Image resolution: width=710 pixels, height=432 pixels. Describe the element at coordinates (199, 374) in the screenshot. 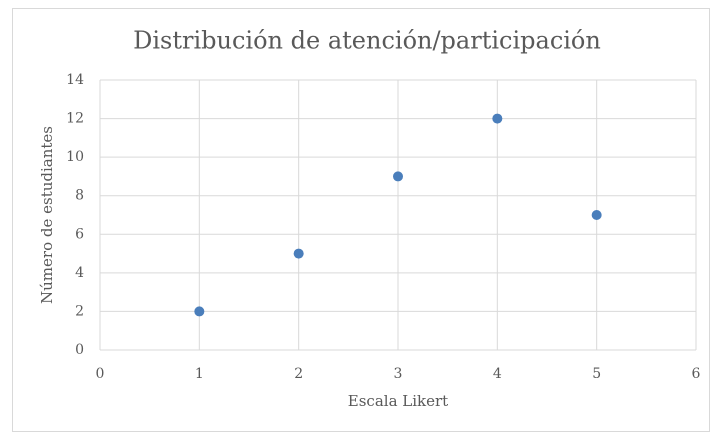

I see `x-tick-label: 1` at that location.